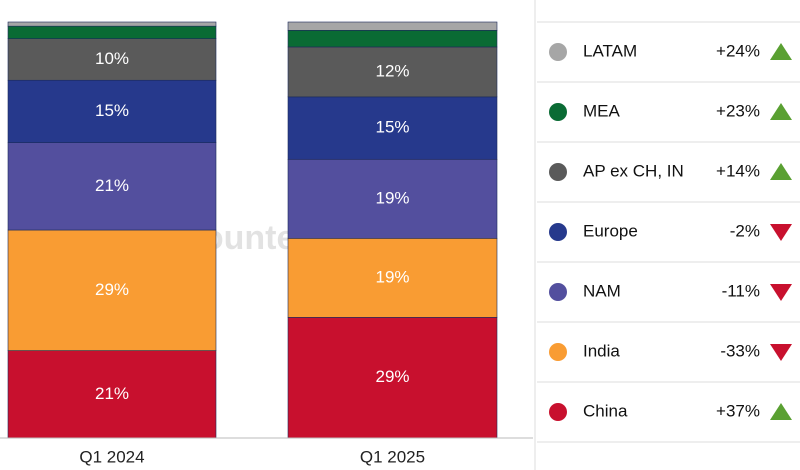 The image size is (800, 470). I want to click on growth-label: +24%, so click(738, 50).